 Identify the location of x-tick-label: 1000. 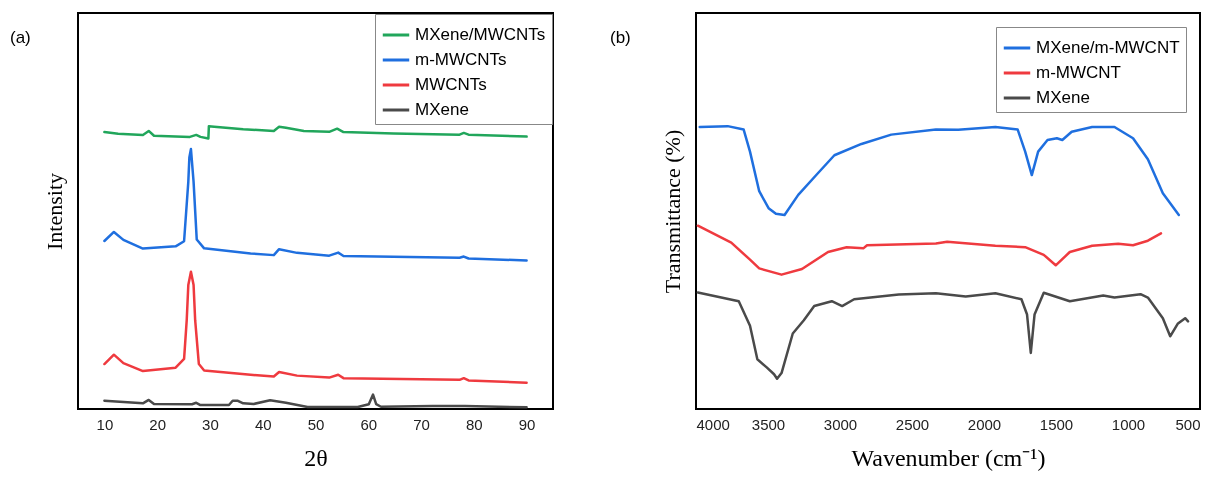
(1128, 424).